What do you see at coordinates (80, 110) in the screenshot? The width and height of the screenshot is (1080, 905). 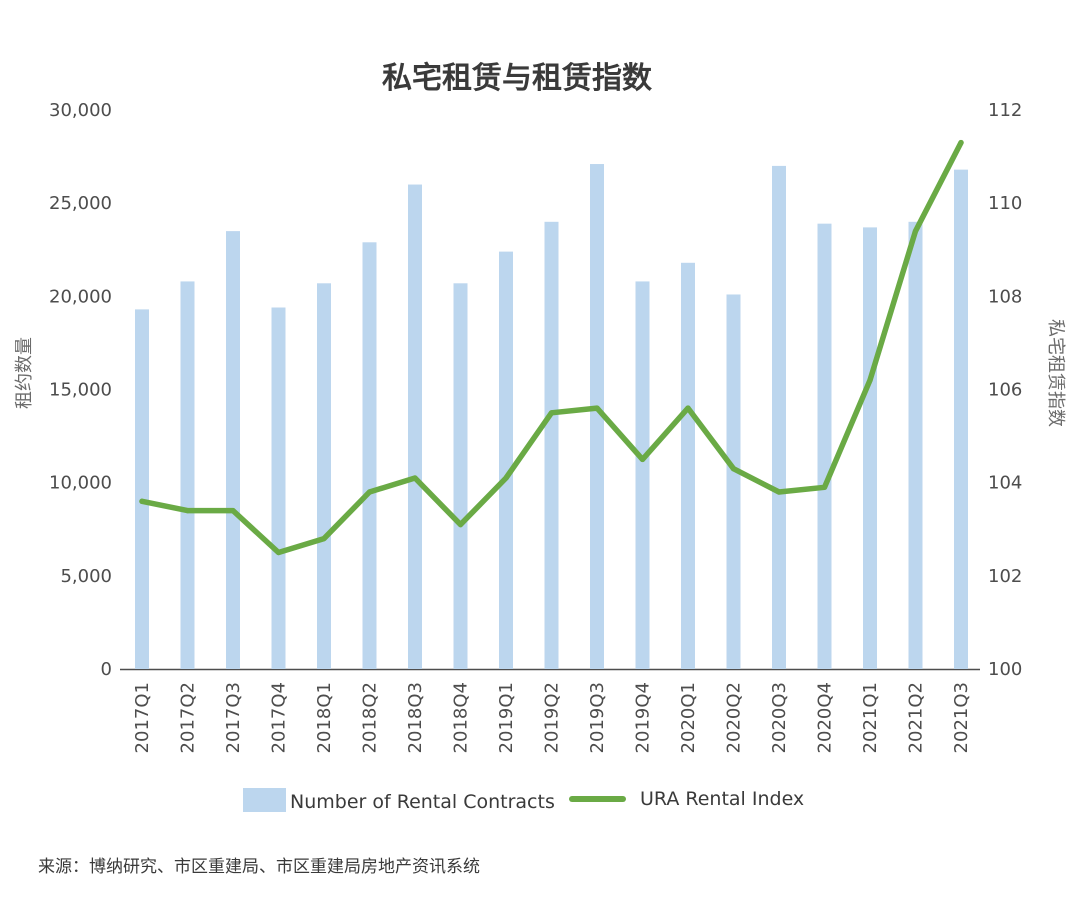 I see `left-tick-label: 30,000` at bounding box center [80, 110].